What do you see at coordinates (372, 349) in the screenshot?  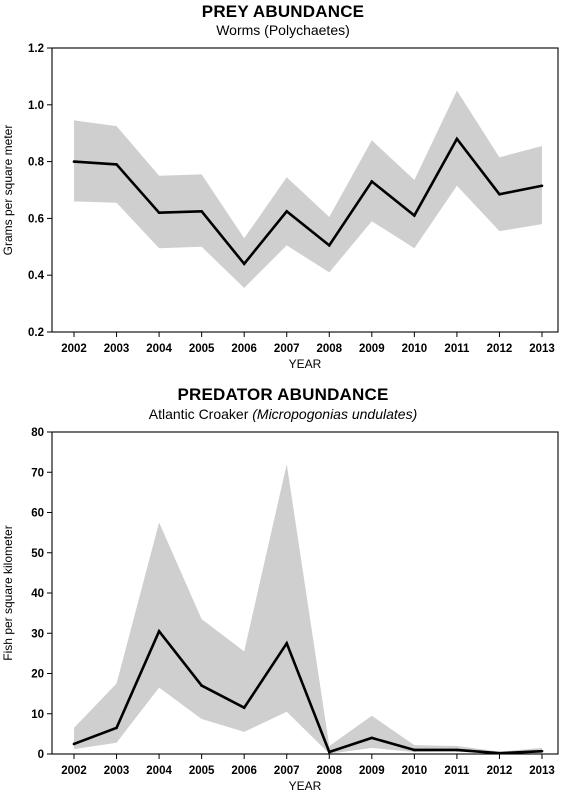 I see `prey-x-tick-label: 2009` at bounding box center [372, 349].